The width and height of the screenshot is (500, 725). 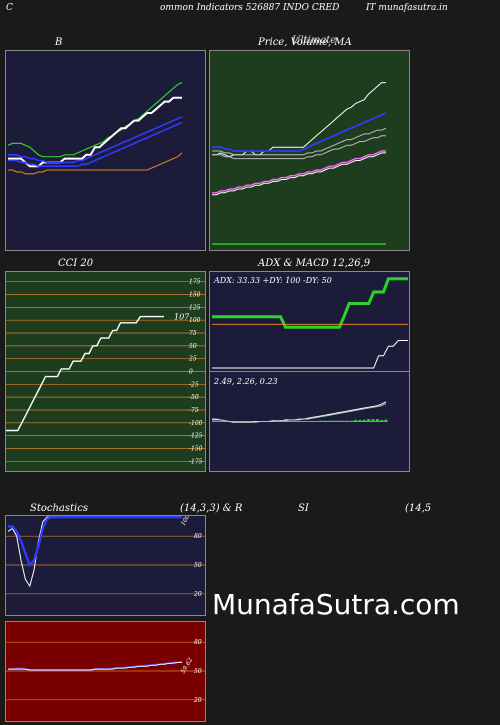 I want to click on cci-tick-label: 100, so click(x=195, y=320).